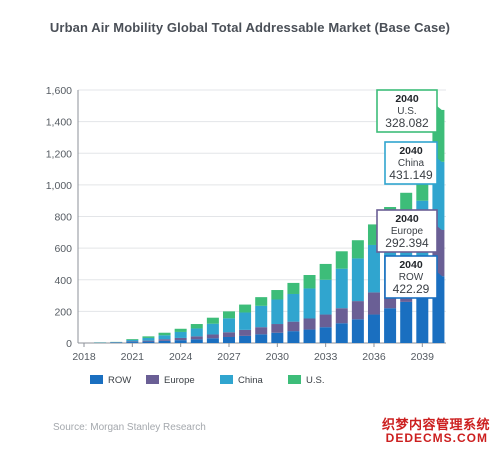 The image size is (500, 450). I want to click on bar-row-2032, so click(309, 336).